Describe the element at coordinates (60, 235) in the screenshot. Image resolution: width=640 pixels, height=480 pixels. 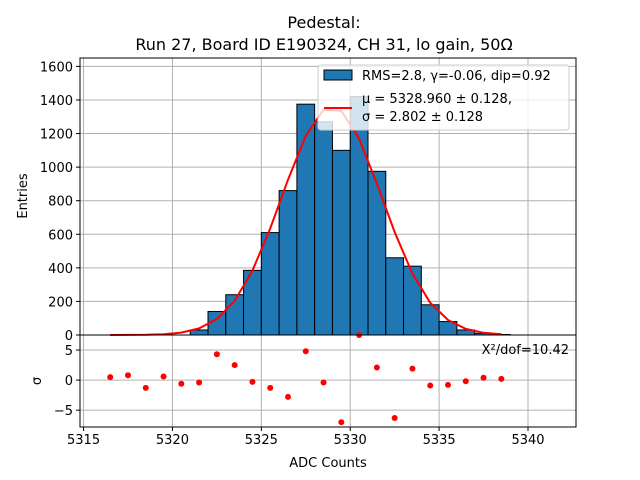
I see `y-tick-label: 600` at that location.